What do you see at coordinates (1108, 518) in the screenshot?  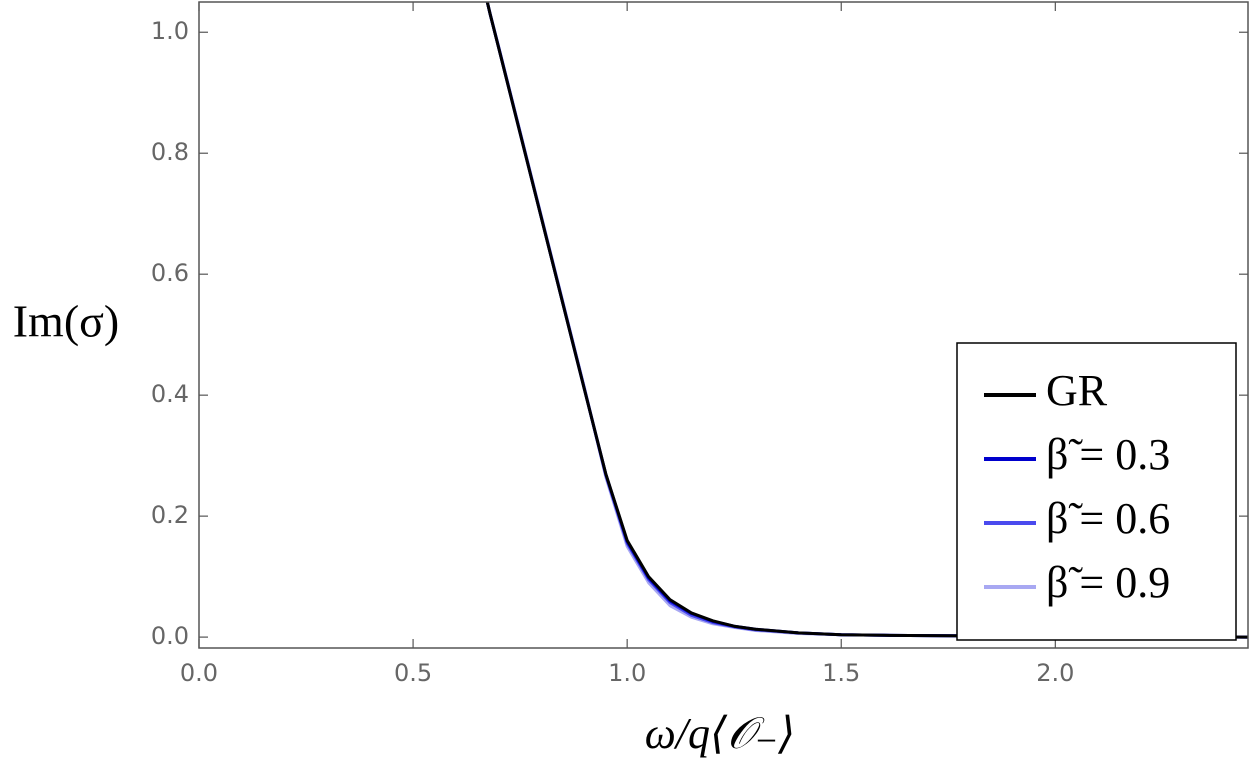 I see `legend-label: β̃ = 0.6` at bounding box center [1108, 518].